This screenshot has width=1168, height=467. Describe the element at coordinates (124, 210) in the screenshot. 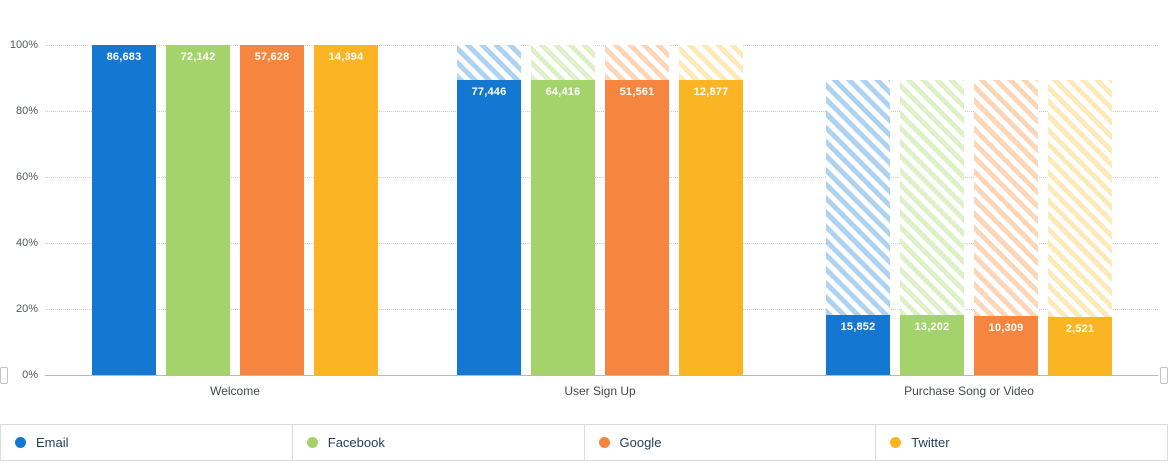

I see `bar-email: 86,683` at that location.